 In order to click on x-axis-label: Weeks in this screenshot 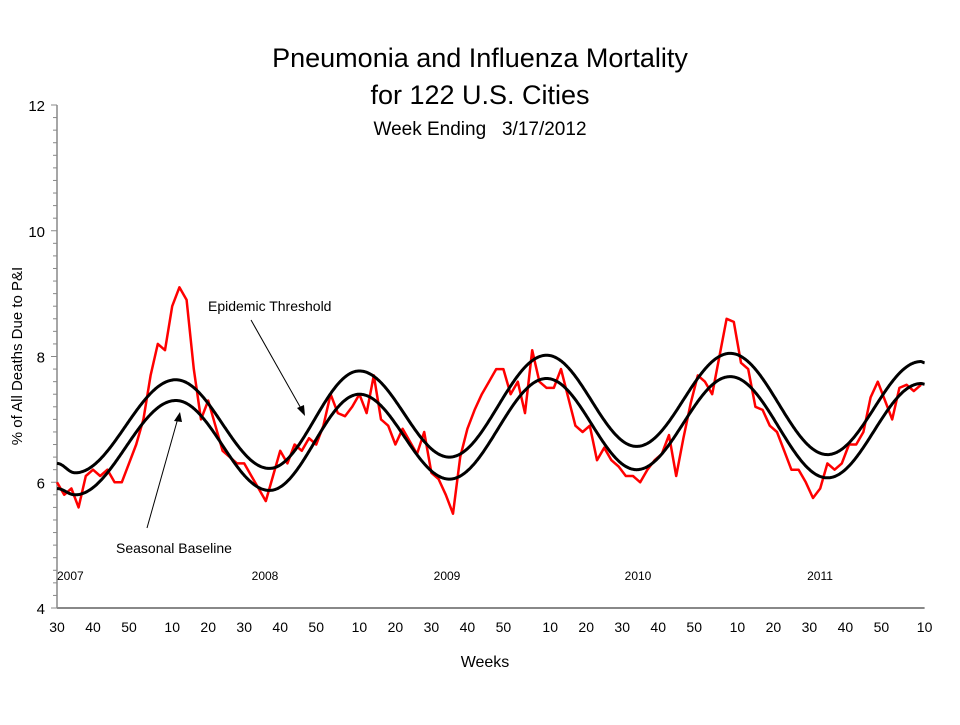, I will do `click(485, 662)`.